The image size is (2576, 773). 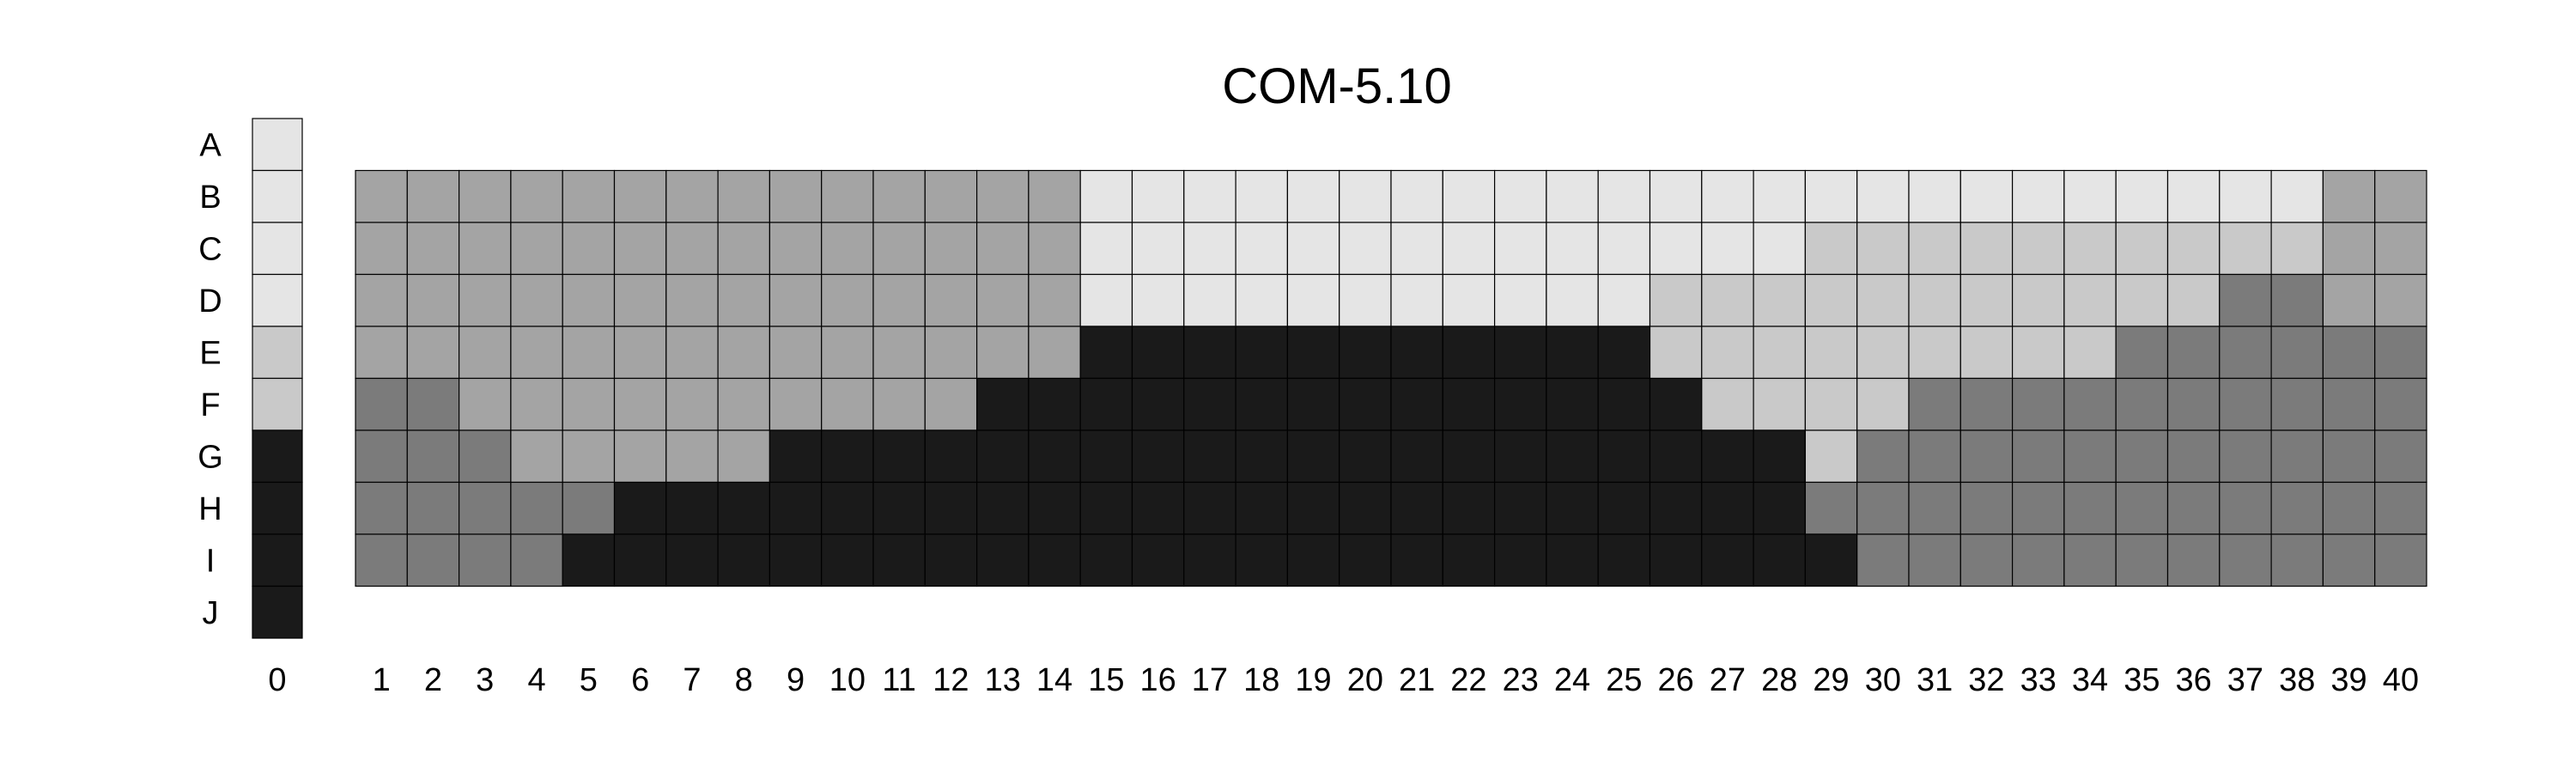 What do you see at coordinates (1521, 680) in the screenshot?
I see `column-label-23: 23` at bounding box center [1521, 680].